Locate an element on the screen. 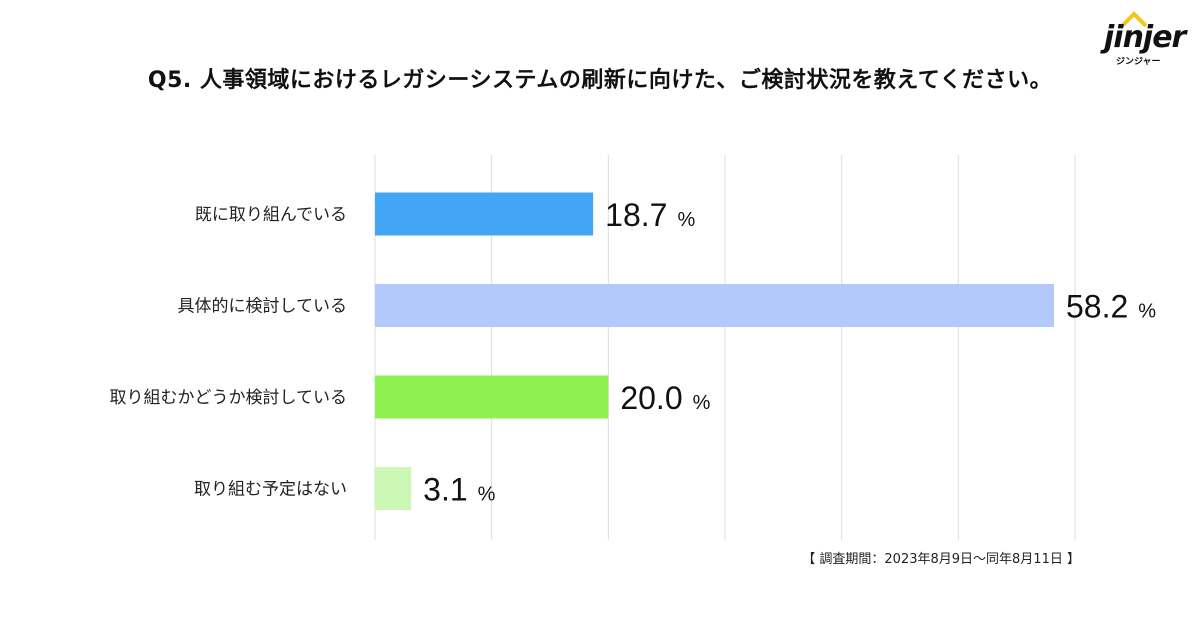  survey-period-note: 【 調査期間：2023年8月9日〜同年8月11日 】 is located at coordinates (941, 559).